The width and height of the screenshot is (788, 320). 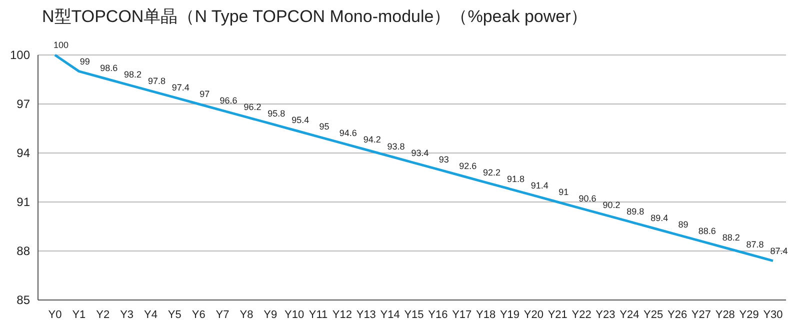 What do you see at coordinates (390, 314) in the screenshot?
I see `x-tick-label: Y14` at bounding box center [390, 314].